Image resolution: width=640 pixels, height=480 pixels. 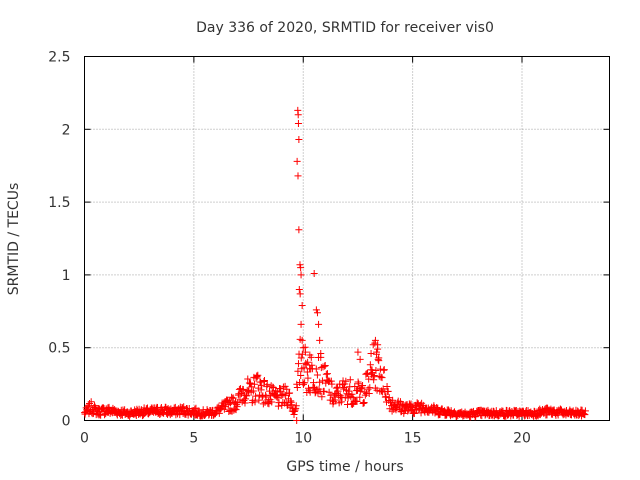 I want to click on x-axis-label: GPS time / hours, so click(x=344, y=467).